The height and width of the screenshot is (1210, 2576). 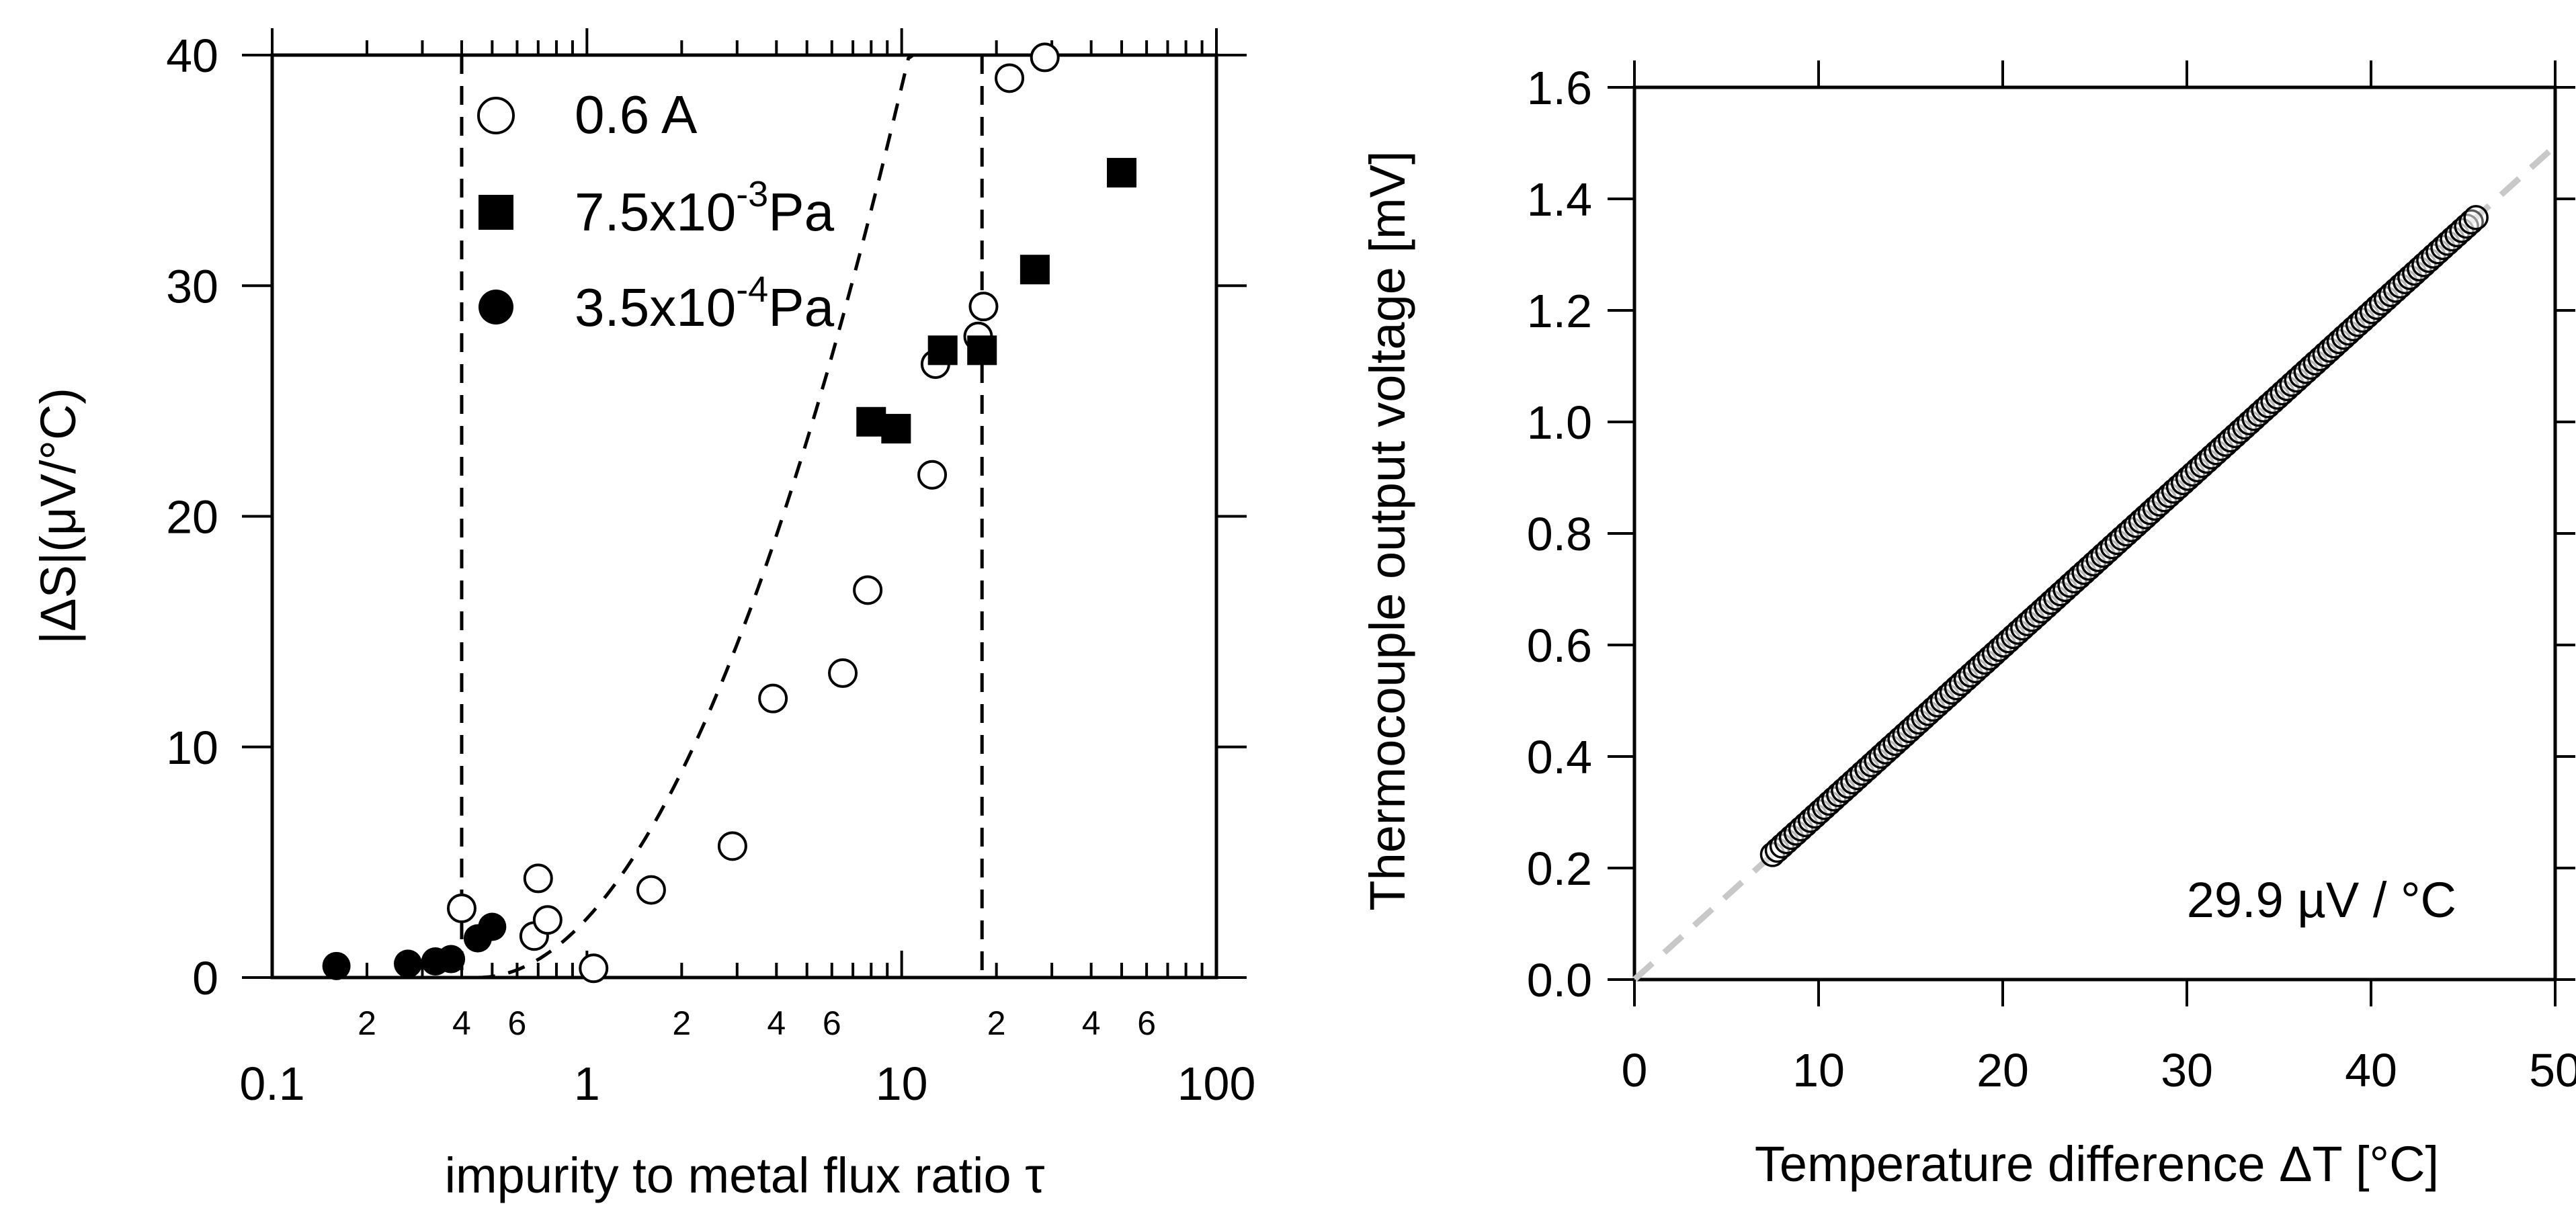 I want to click on y-tick-label-left: 30, so click(x=192, y=286).